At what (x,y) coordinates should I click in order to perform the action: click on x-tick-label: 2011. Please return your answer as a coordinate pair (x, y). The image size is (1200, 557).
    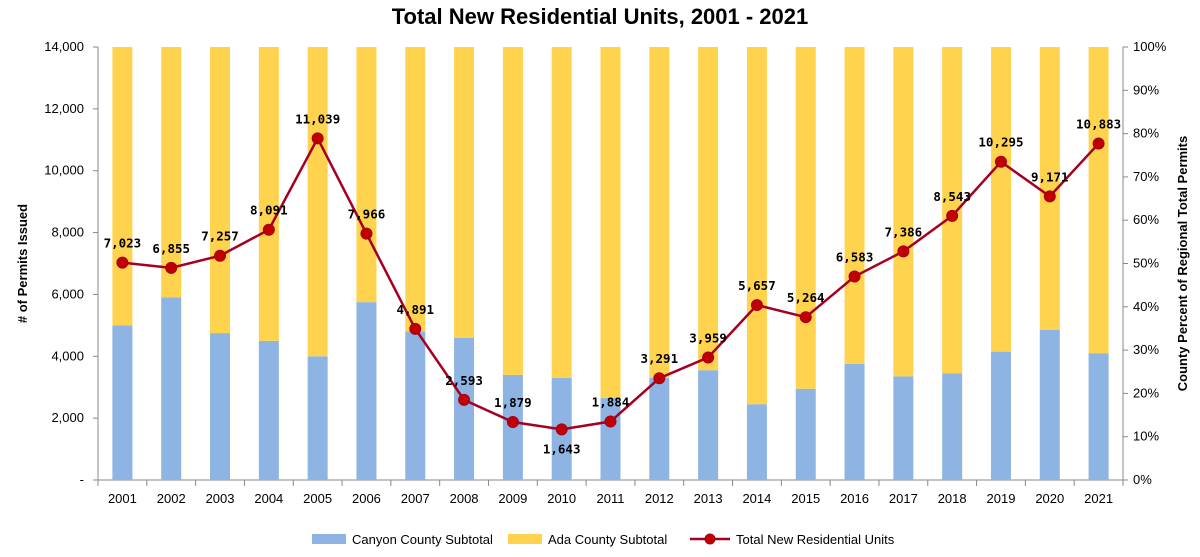
    Looking at the image, I should click on (611, 498).